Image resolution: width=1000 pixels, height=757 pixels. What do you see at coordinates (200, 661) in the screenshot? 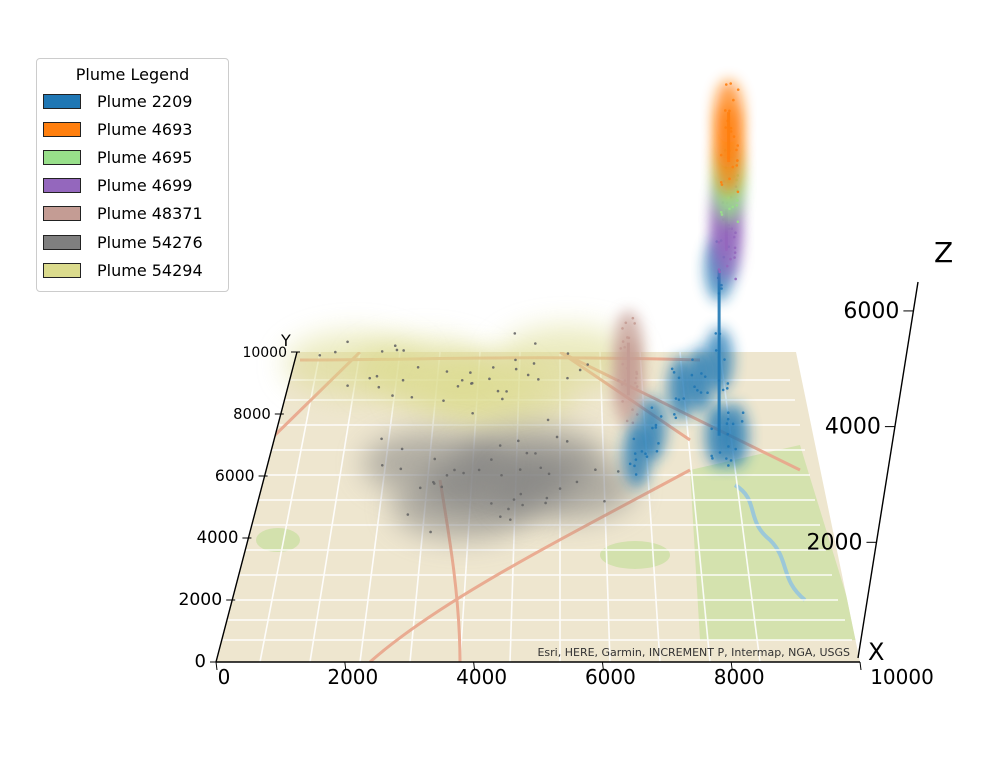
I see `y-tick-label: 0` at bounding box center [200, 661].